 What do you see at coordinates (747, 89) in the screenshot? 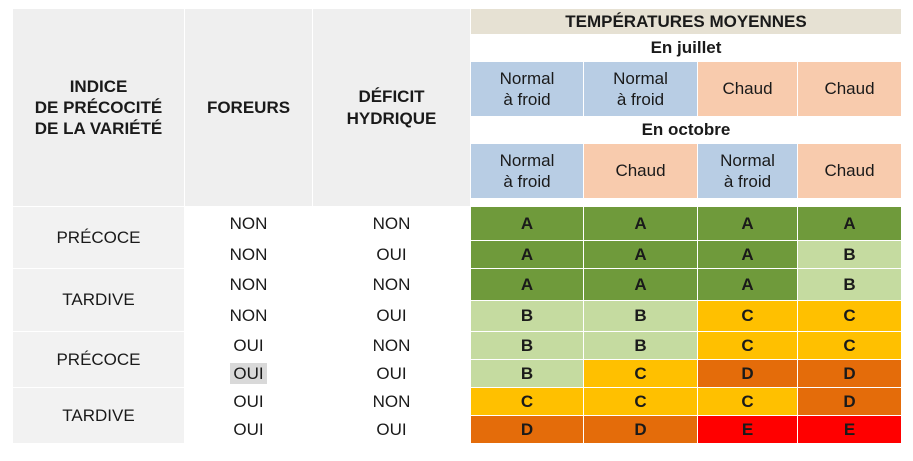
I see `july-col-3: Chaud` at bounding box center [747, 89].